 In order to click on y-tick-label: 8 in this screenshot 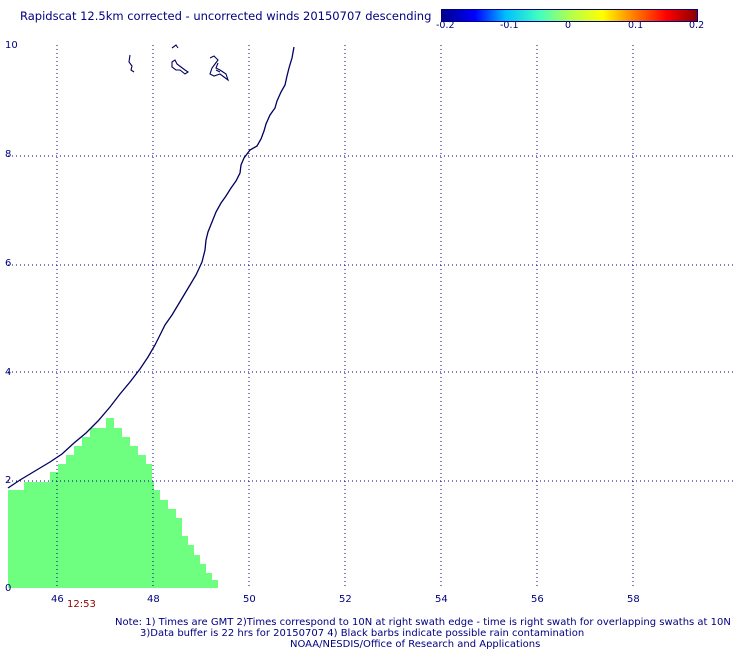, I will do `click(8, 154)`.